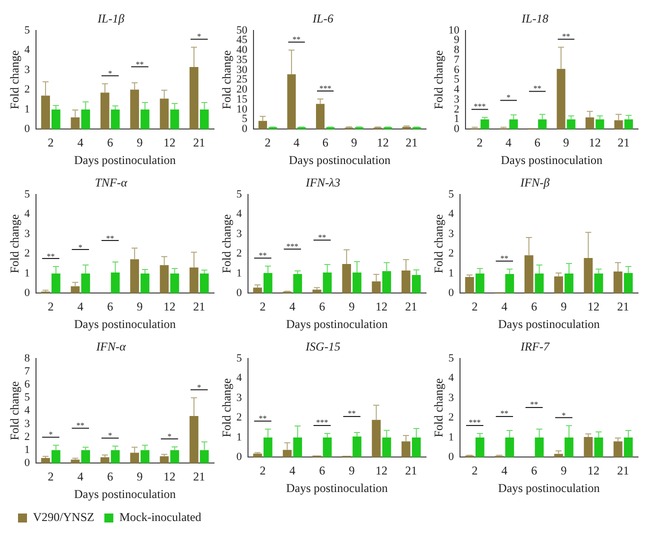 Image resolution: width=654 pixels, height=548 pixels. What do you see at coordinates (322, 423) in the screenshot?
I see `annotation: ***` at bounding box center [322, 423].